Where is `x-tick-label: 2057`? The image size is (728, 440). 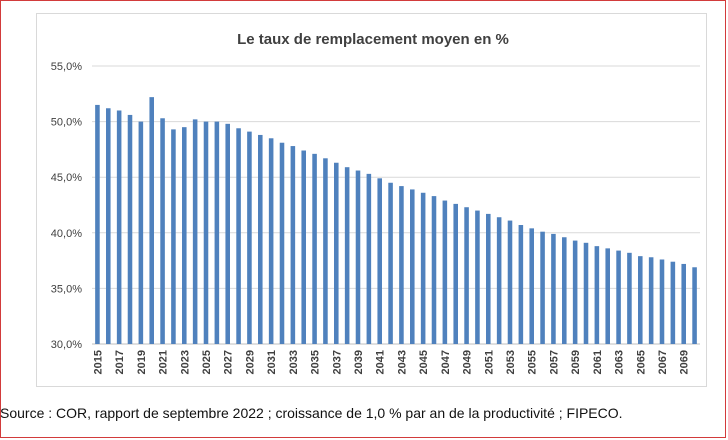 x-tick-label: 2057 is located at coordinates (554, 362).